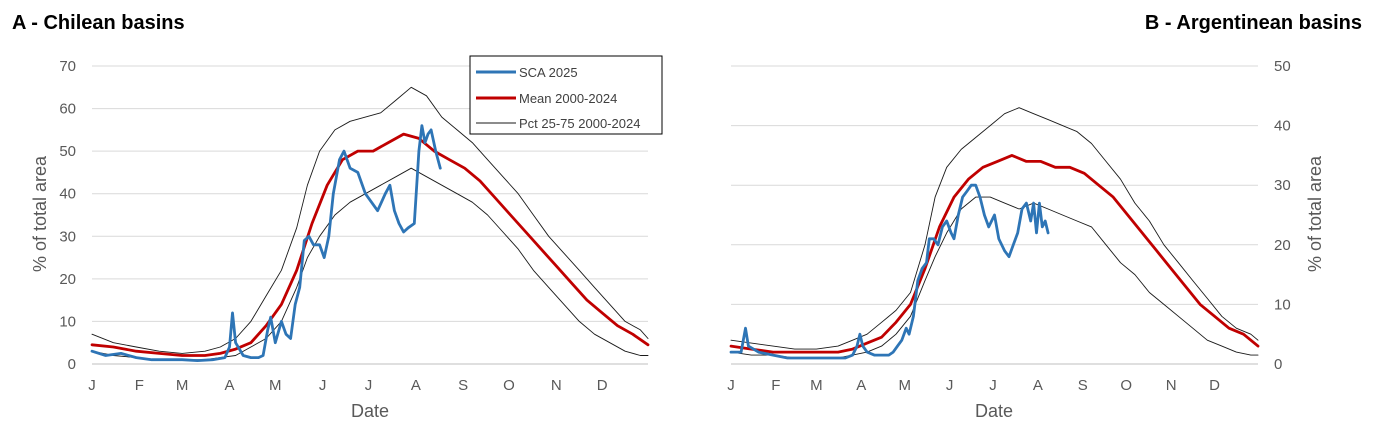 The height and width of the screenshot is (430, 1384). Describe the element at coordinates (1214, 385) in the screenshot. I see `panel-b-x-tick-label: D` at that location.